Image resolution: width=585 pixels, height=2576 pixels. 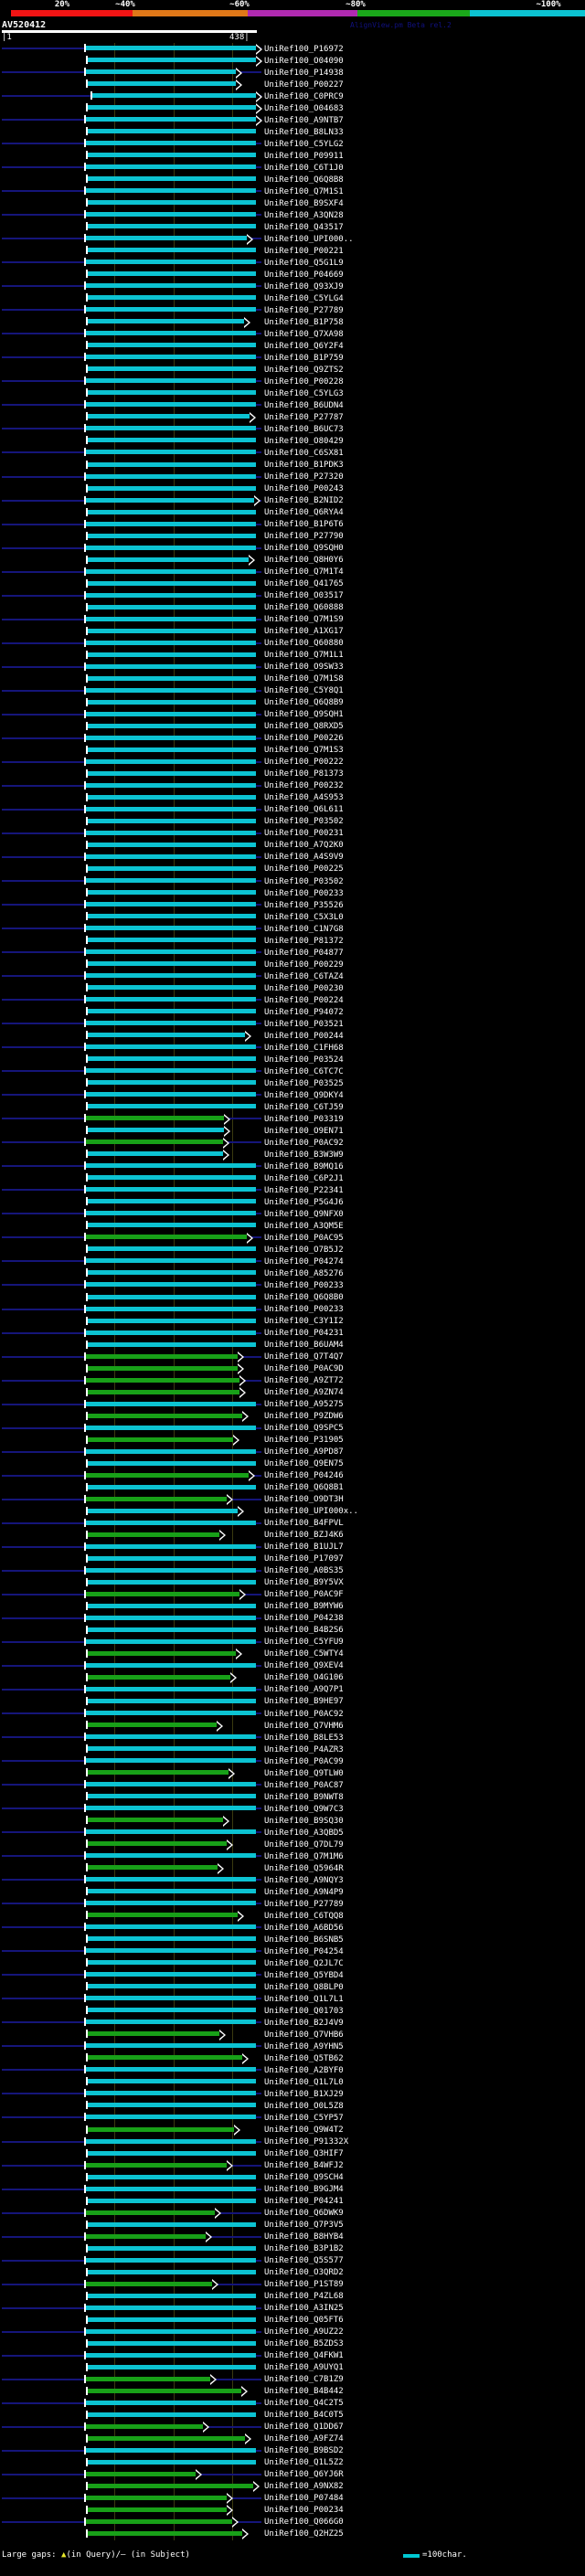 What do you see at coordinates (304, 858) in the screenshot?
I see `hit-label: UniRef100_A4S9V9` at bounding box center [304, 858].